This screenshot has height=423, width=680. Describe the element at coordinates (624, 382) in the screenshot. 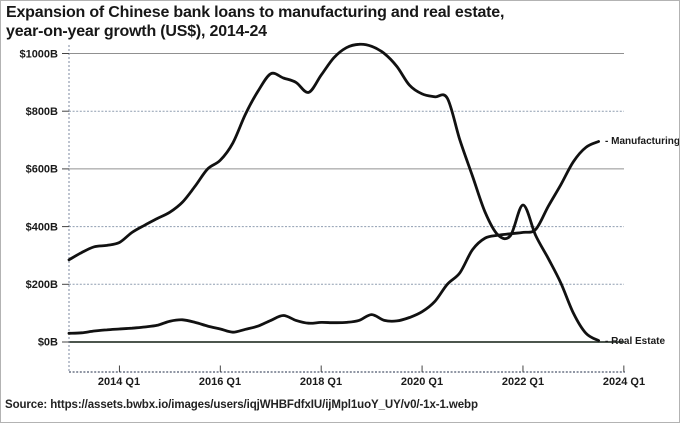

I see `x-tick-label-2024: 2024 Q1` at that location.